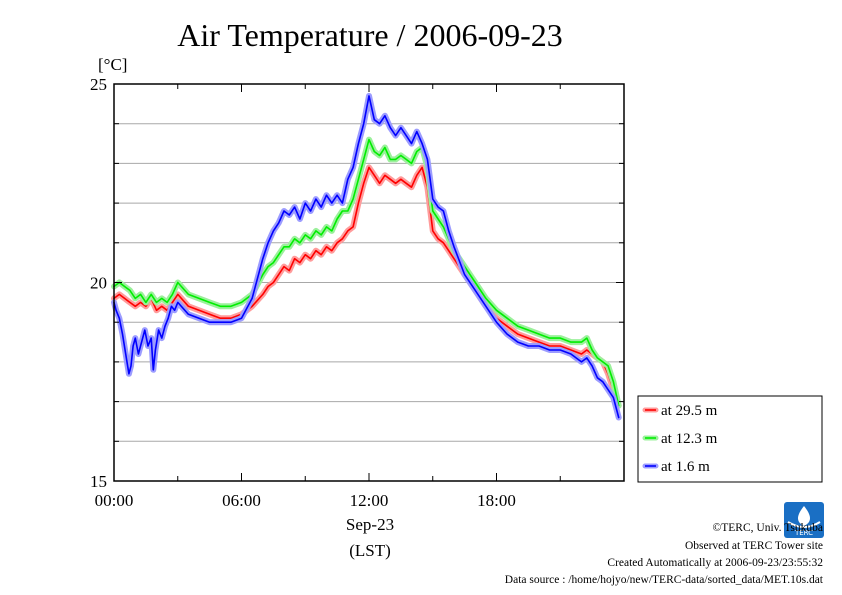 This screenshot has height=595, width=842. I want to click on terc-logo-text: TERC, so click(803, 533).